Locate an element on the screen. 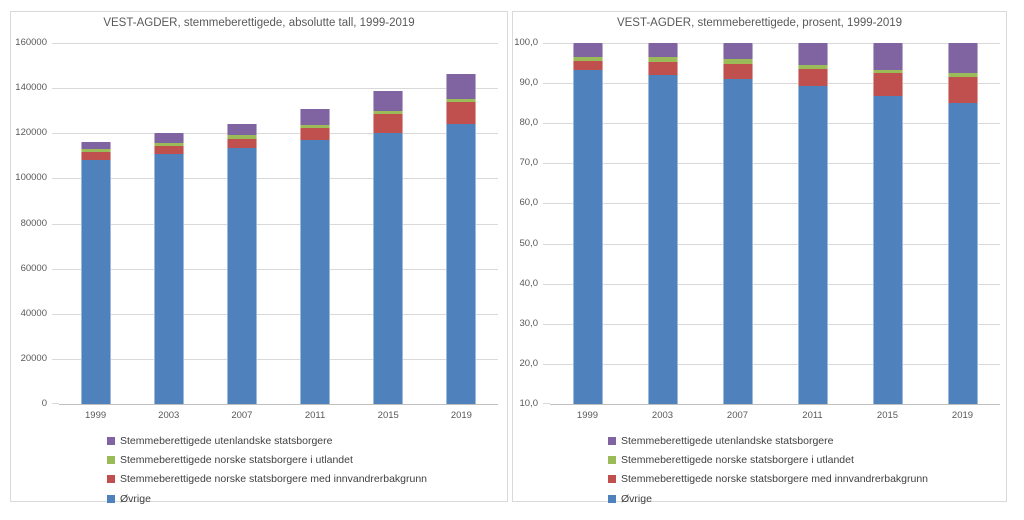  legend-label: Øvrige is located at coordinates (636, 498).